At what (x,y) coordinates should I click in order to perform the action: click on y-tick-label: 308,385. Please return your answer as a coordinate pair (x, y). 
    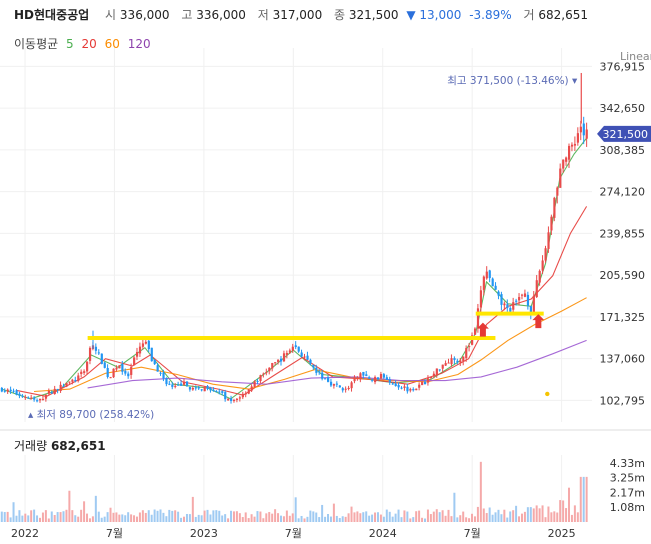
    Looking at the image, I should click on (623, 150).